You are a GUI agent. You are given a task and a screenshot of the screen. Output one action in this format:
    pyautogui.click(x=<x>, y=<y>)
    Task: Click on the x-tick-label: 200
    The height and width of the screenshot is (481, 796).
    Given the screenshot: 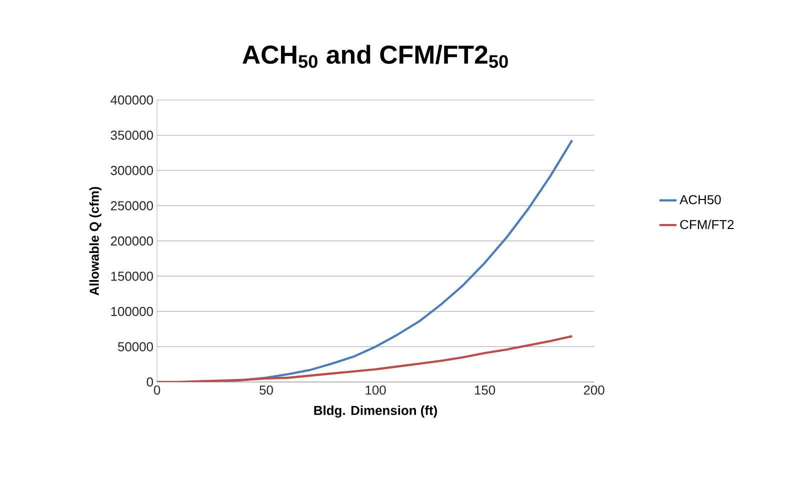 What is the action you would take?
    pyautogui.click(x=594, y=390)
    